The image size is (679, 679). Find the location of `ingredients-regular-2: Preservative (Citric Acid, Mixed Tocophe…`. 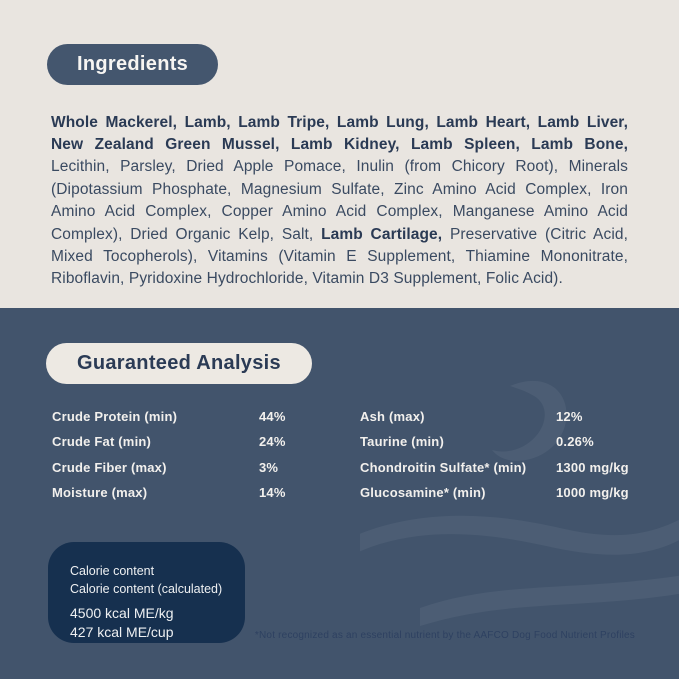

ingredients-regular-2: Preservative (Citric Acid, Mixed Tocophe… is located at coordinates (340, 256).